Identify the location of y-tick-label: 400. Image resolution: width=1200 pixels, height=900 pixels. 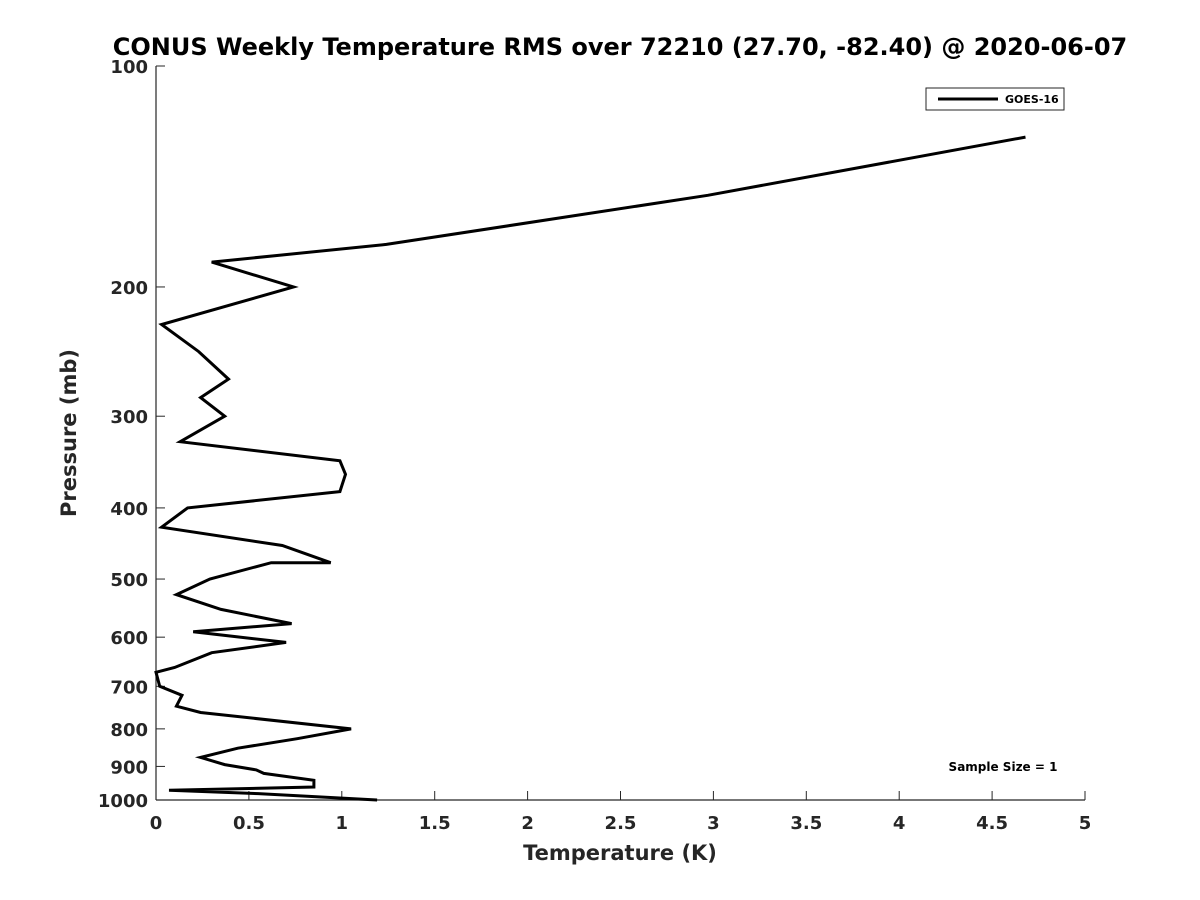
(129, 509).